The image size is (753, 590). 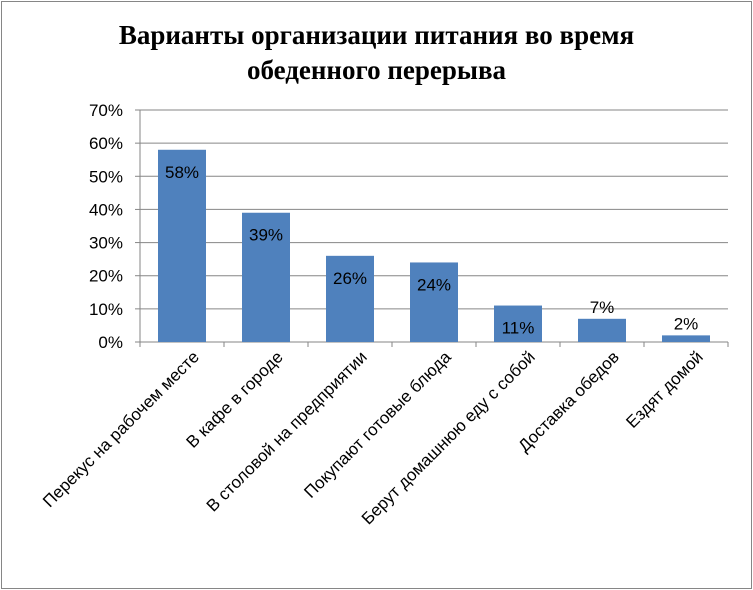 What do you see at coordinates (602, 307) in the screenshot?
I see `data-label: 7%` at bounding box center [602, 307].